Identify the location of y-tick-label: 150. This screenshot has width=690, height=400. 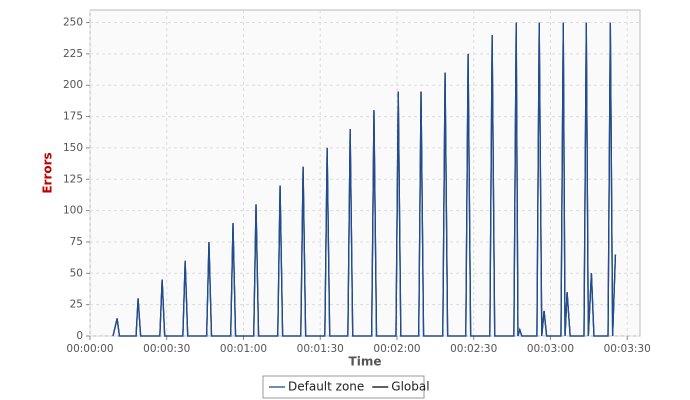
(73, 148).